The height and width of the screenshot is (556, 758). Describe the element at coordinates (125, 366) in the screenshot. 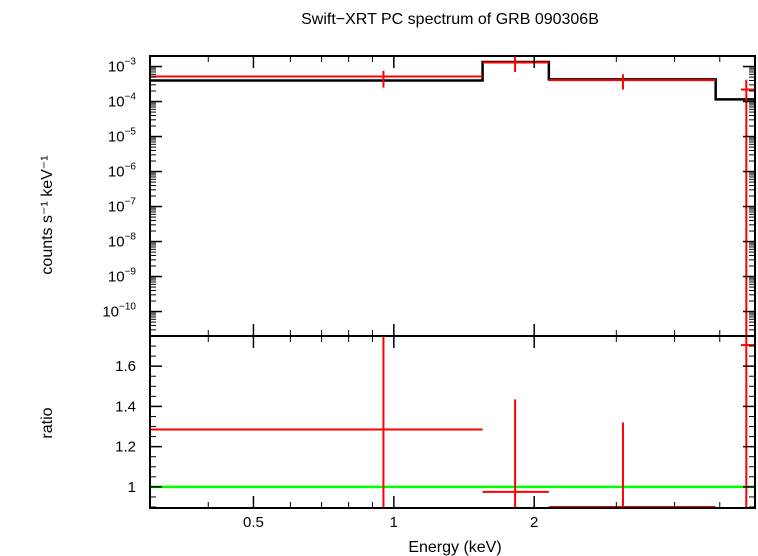

I see `bottom-ytick-label-3: 1.6` at that location.